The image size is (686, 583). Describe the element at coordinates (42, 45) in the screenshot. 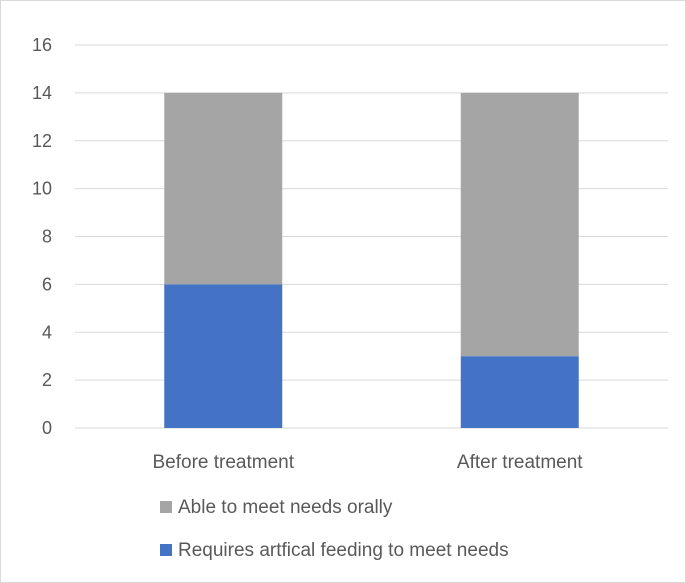

I see `y-tick-label: 16` at that location.